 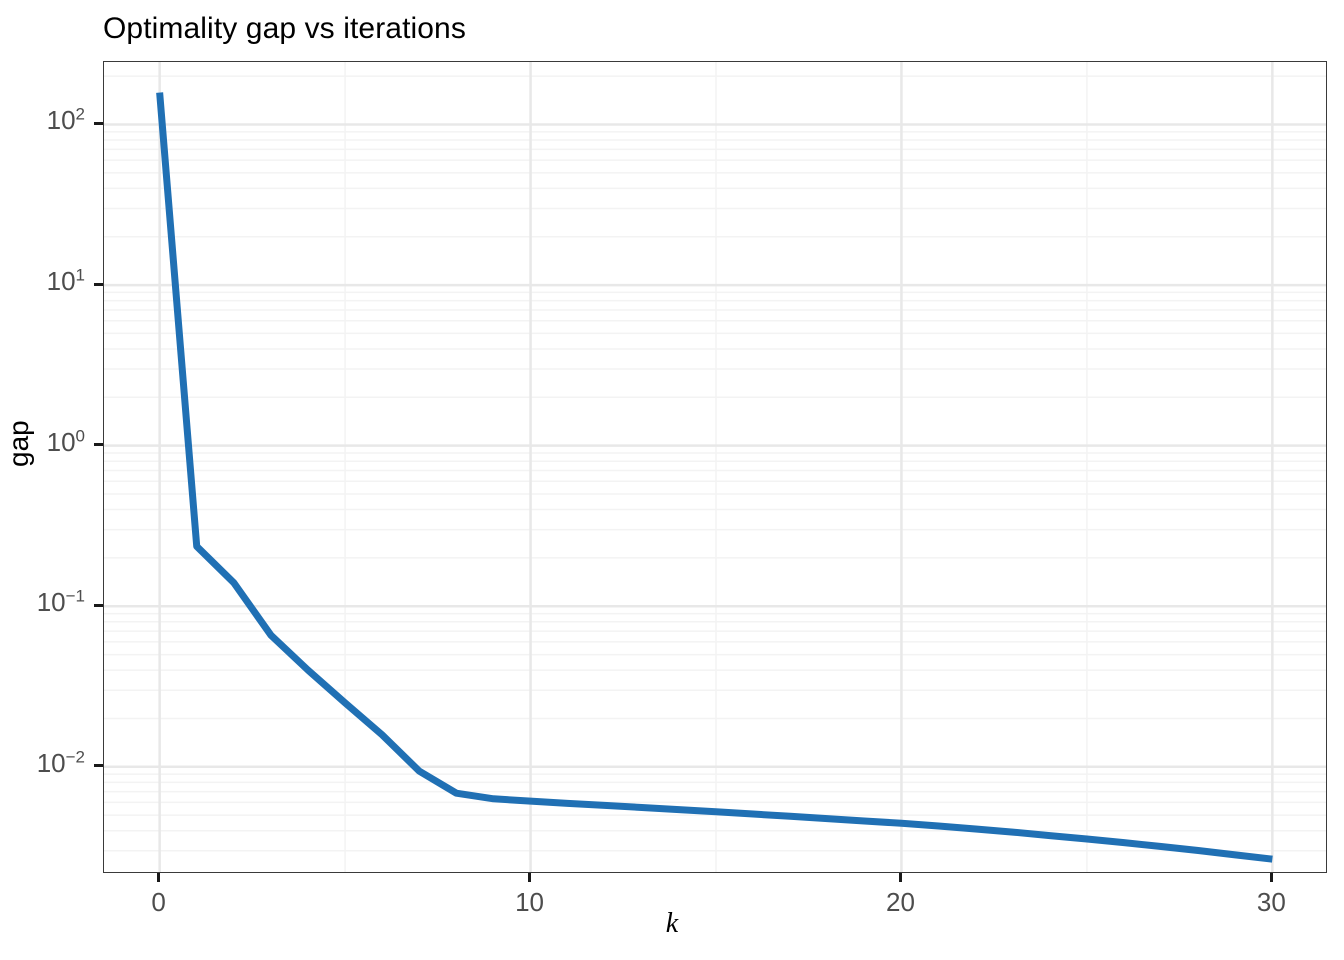 I want to click on x-tick-label: 0, so click(x=158, y=902).